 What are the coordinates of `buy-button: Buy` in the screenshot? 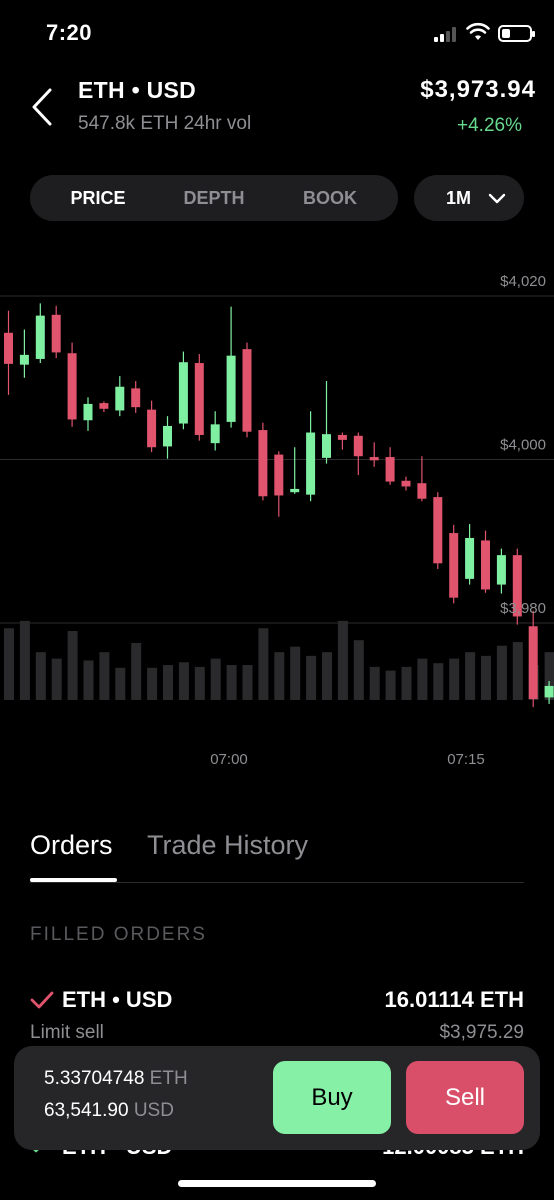 It's located at (332, 1097).